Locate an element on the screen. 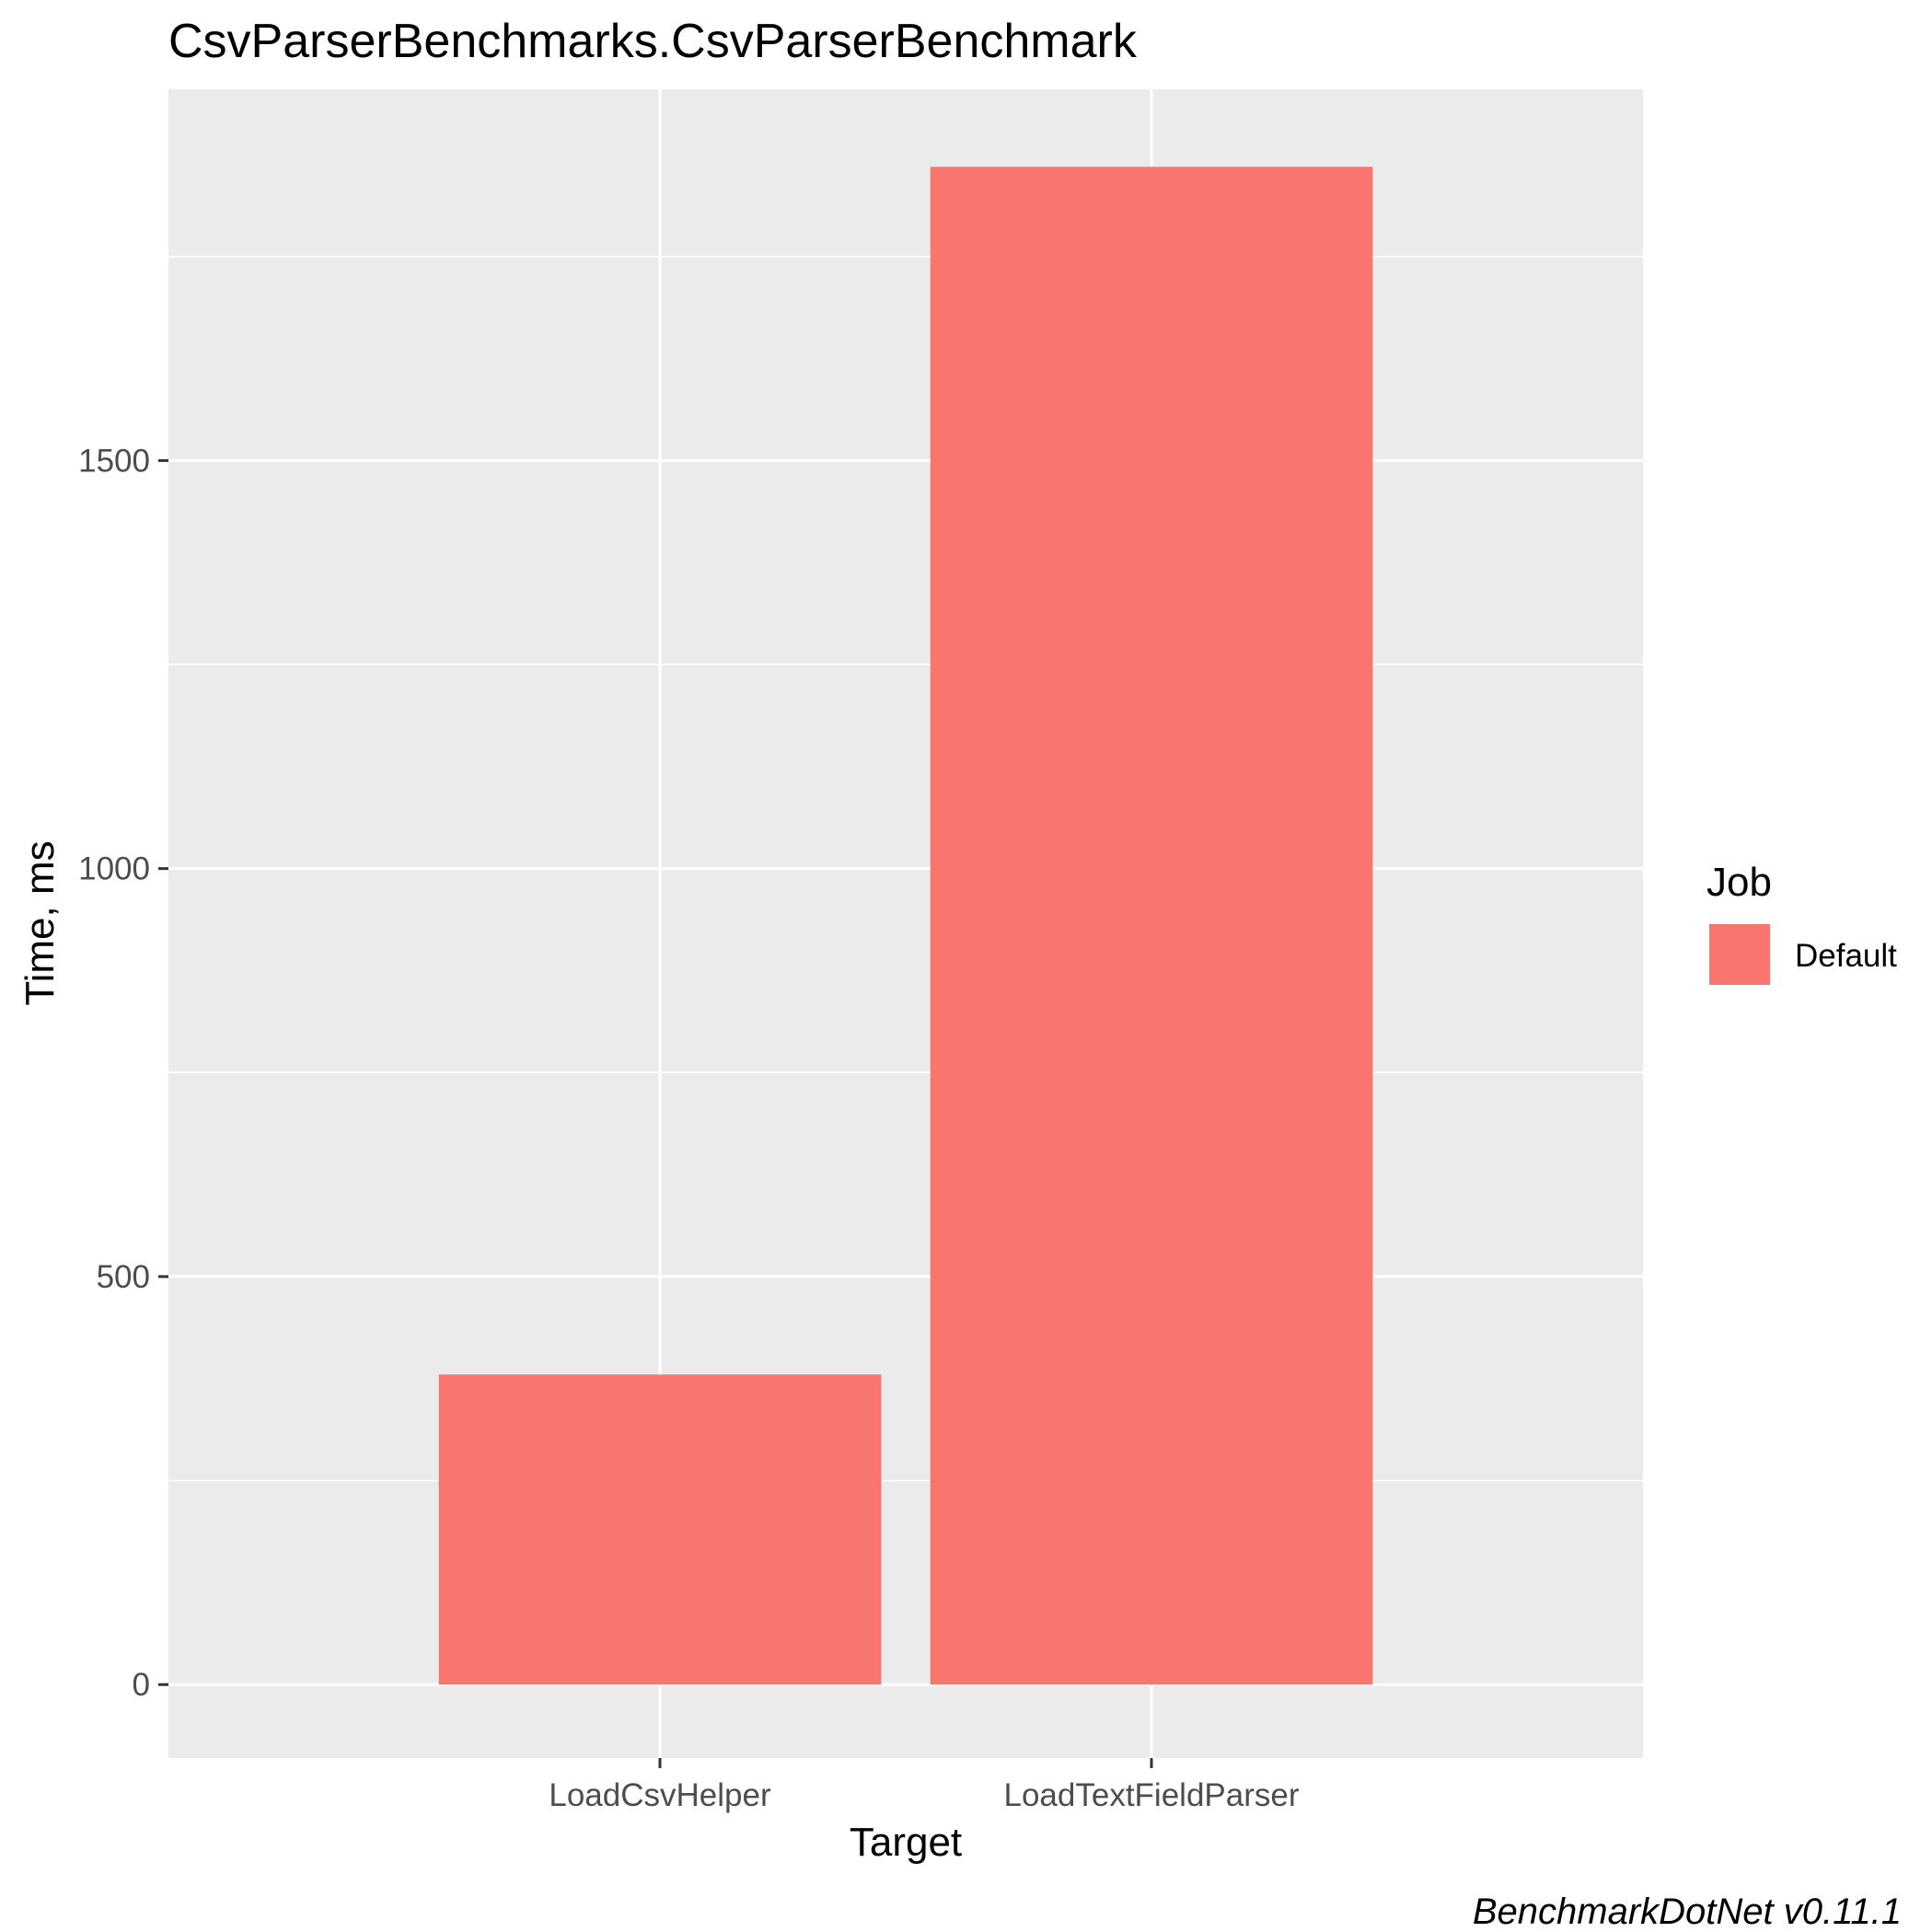 The image size is (1932, 1932). y-tick-label: 500 is located at coordinates (124, 1277).